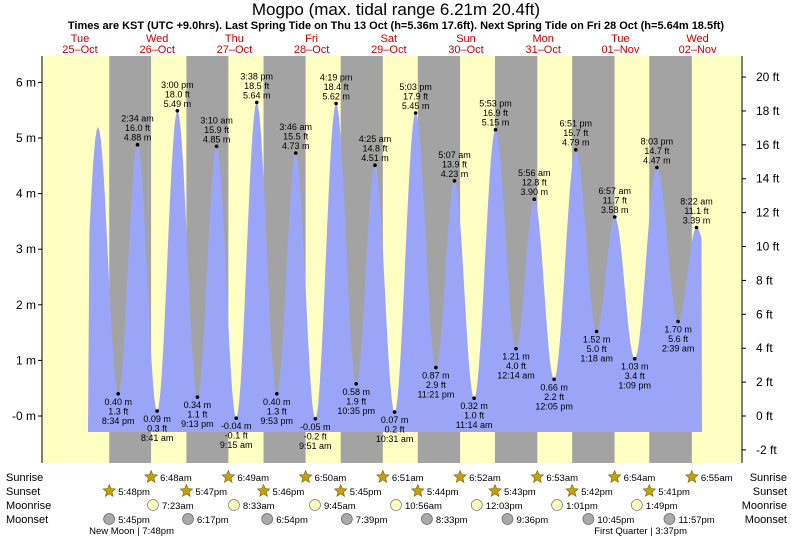 The image size is (793, 539). Describe the element at coordinates (516, 357) in the screenshot. I see `tide-label: 1.21 m` at that location.